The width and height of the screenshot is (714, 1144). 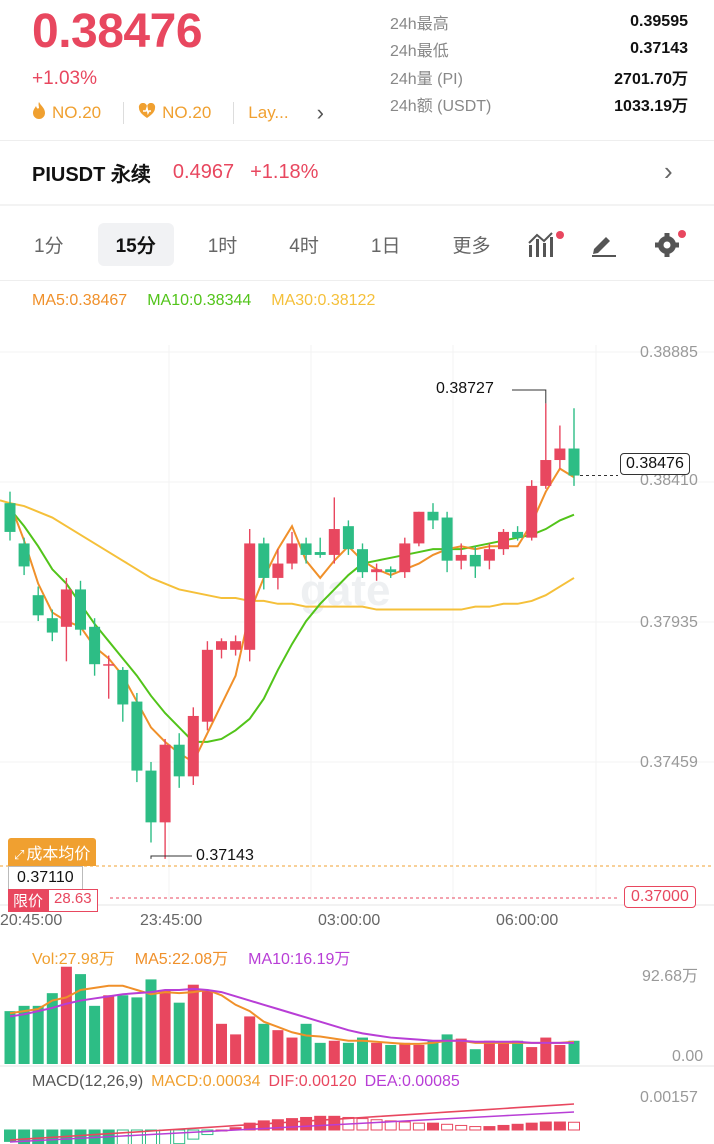 I want to click on indicator-icon, so click(x=547, y=246).